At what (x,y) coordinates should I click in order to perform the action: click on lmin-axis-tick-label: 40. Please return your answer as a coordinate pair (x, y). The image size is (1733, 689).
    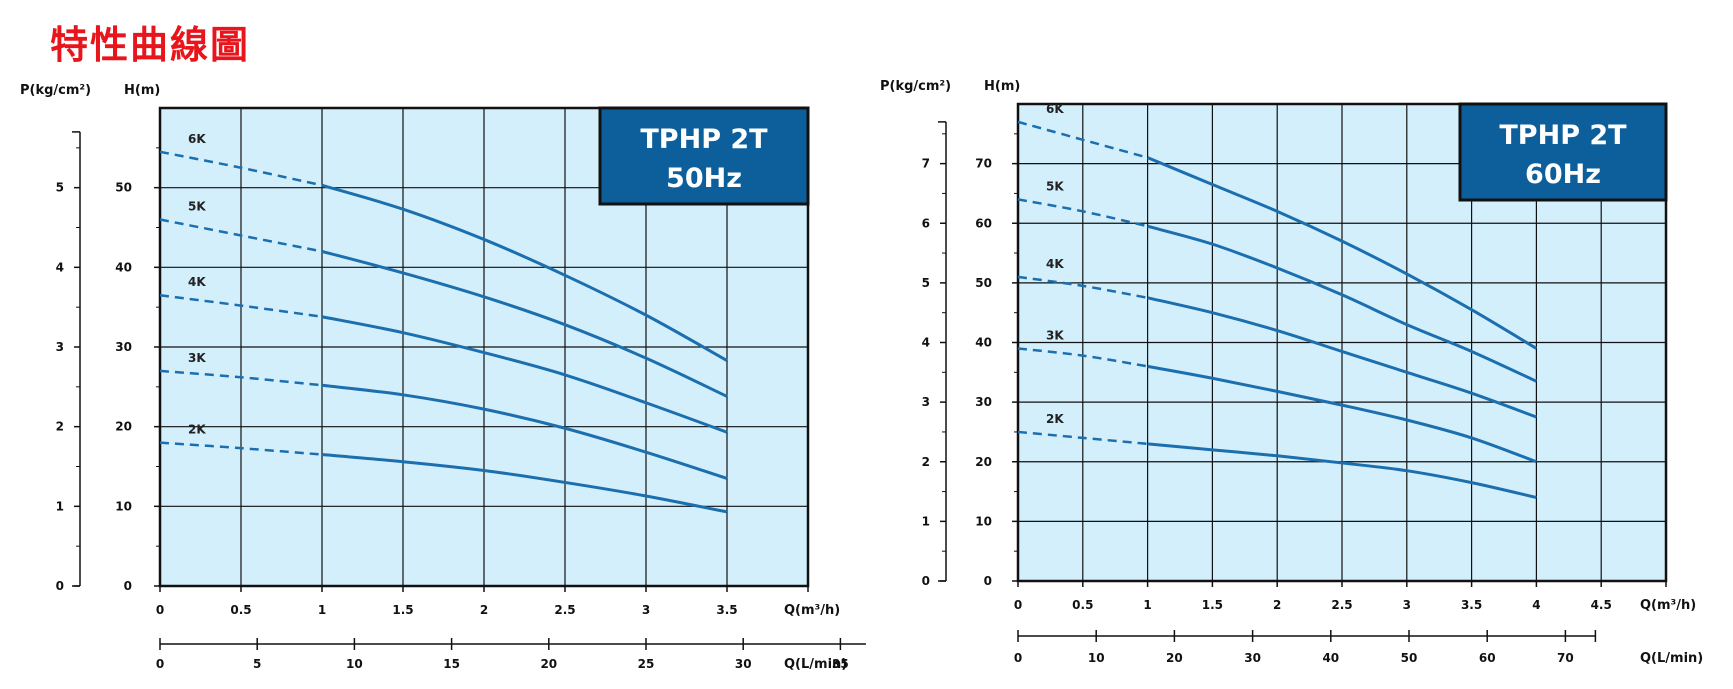
    Looking at the image, I should click on (1330, 658).